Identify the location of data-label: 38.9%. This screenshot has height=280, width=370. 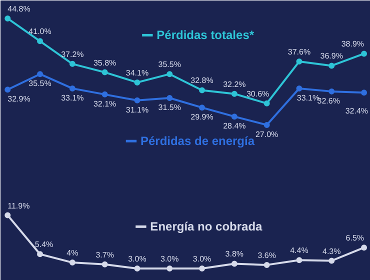
(352, 44).